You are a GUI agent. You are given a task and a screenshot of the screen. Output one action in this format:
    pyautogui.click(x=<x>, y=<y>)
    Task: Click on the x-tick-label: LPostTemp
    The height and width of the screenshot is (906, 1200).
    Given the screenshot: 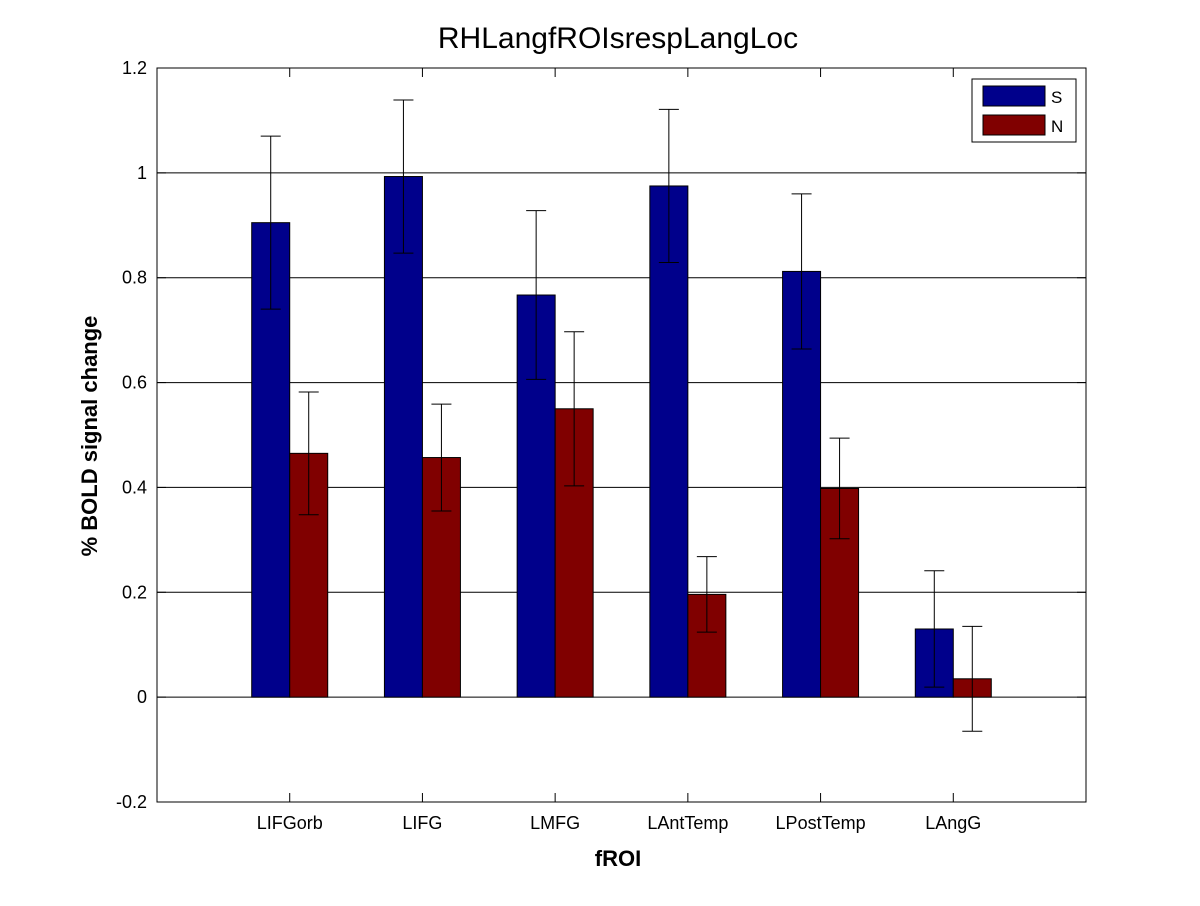 What is the action you would take?
    pyautogui.click(x=821, y=823)
    